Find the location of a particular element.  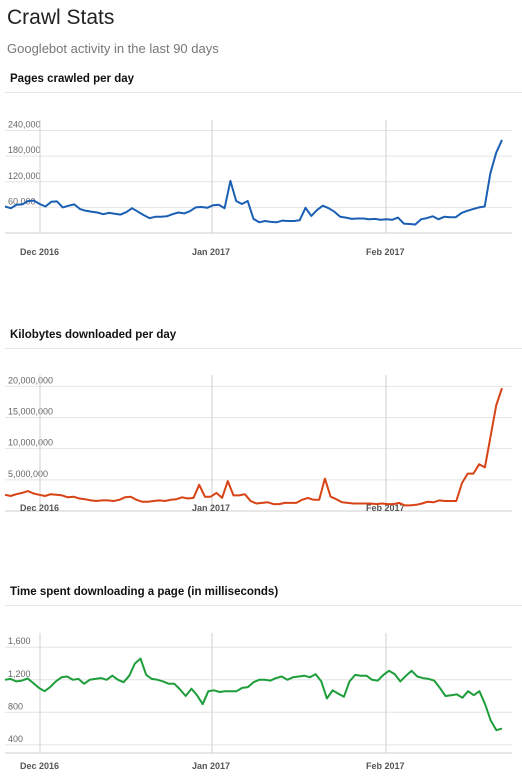

y-tick-label: 5,000,000 is located at coordinates (28, 474).